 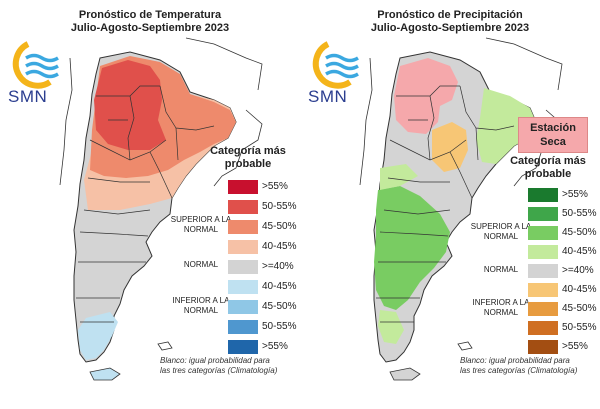 What do you see at coordinates (399, 177) in the screenshot?
I see `precip-zone-40-45-green-sw` at bounding box center [399, 177].